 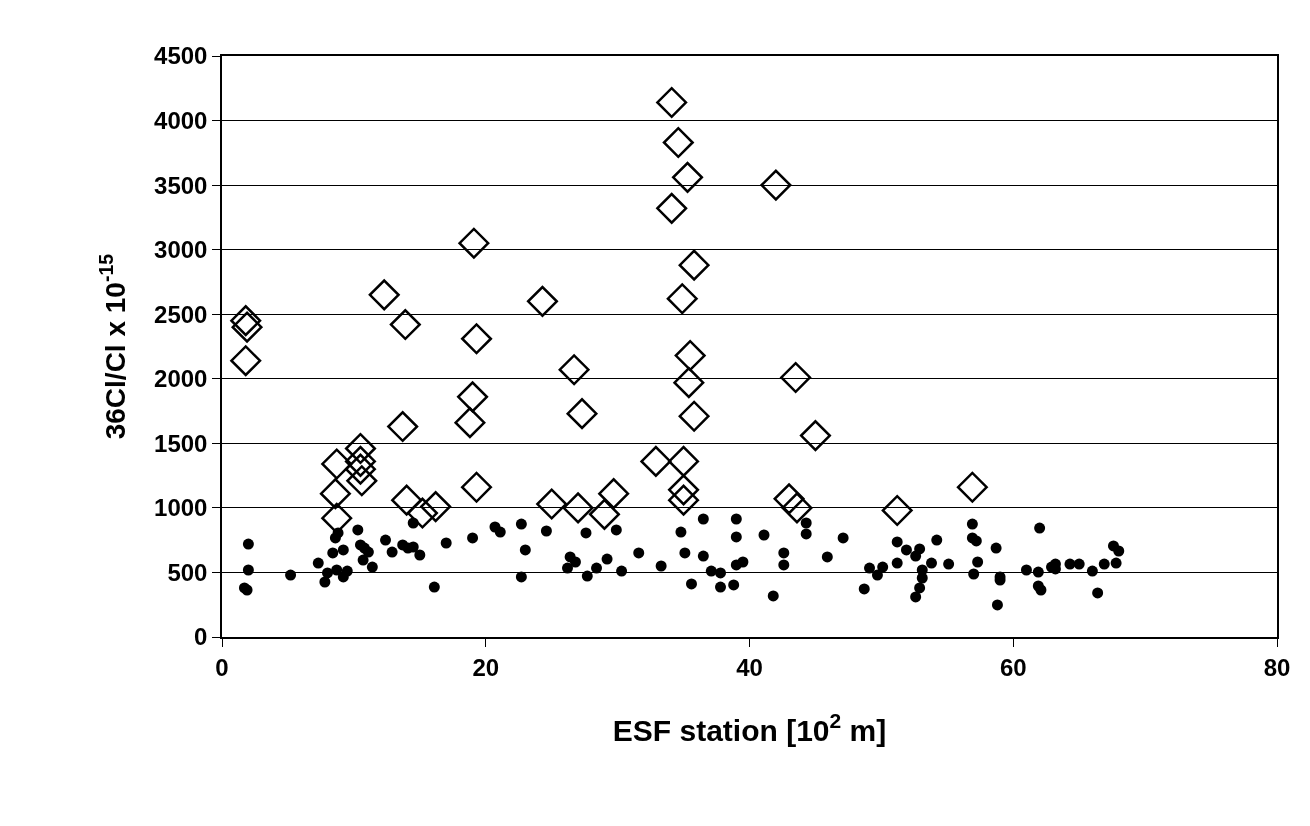 I want to click on x-tick-label: 40, so click(x=749, y=667).